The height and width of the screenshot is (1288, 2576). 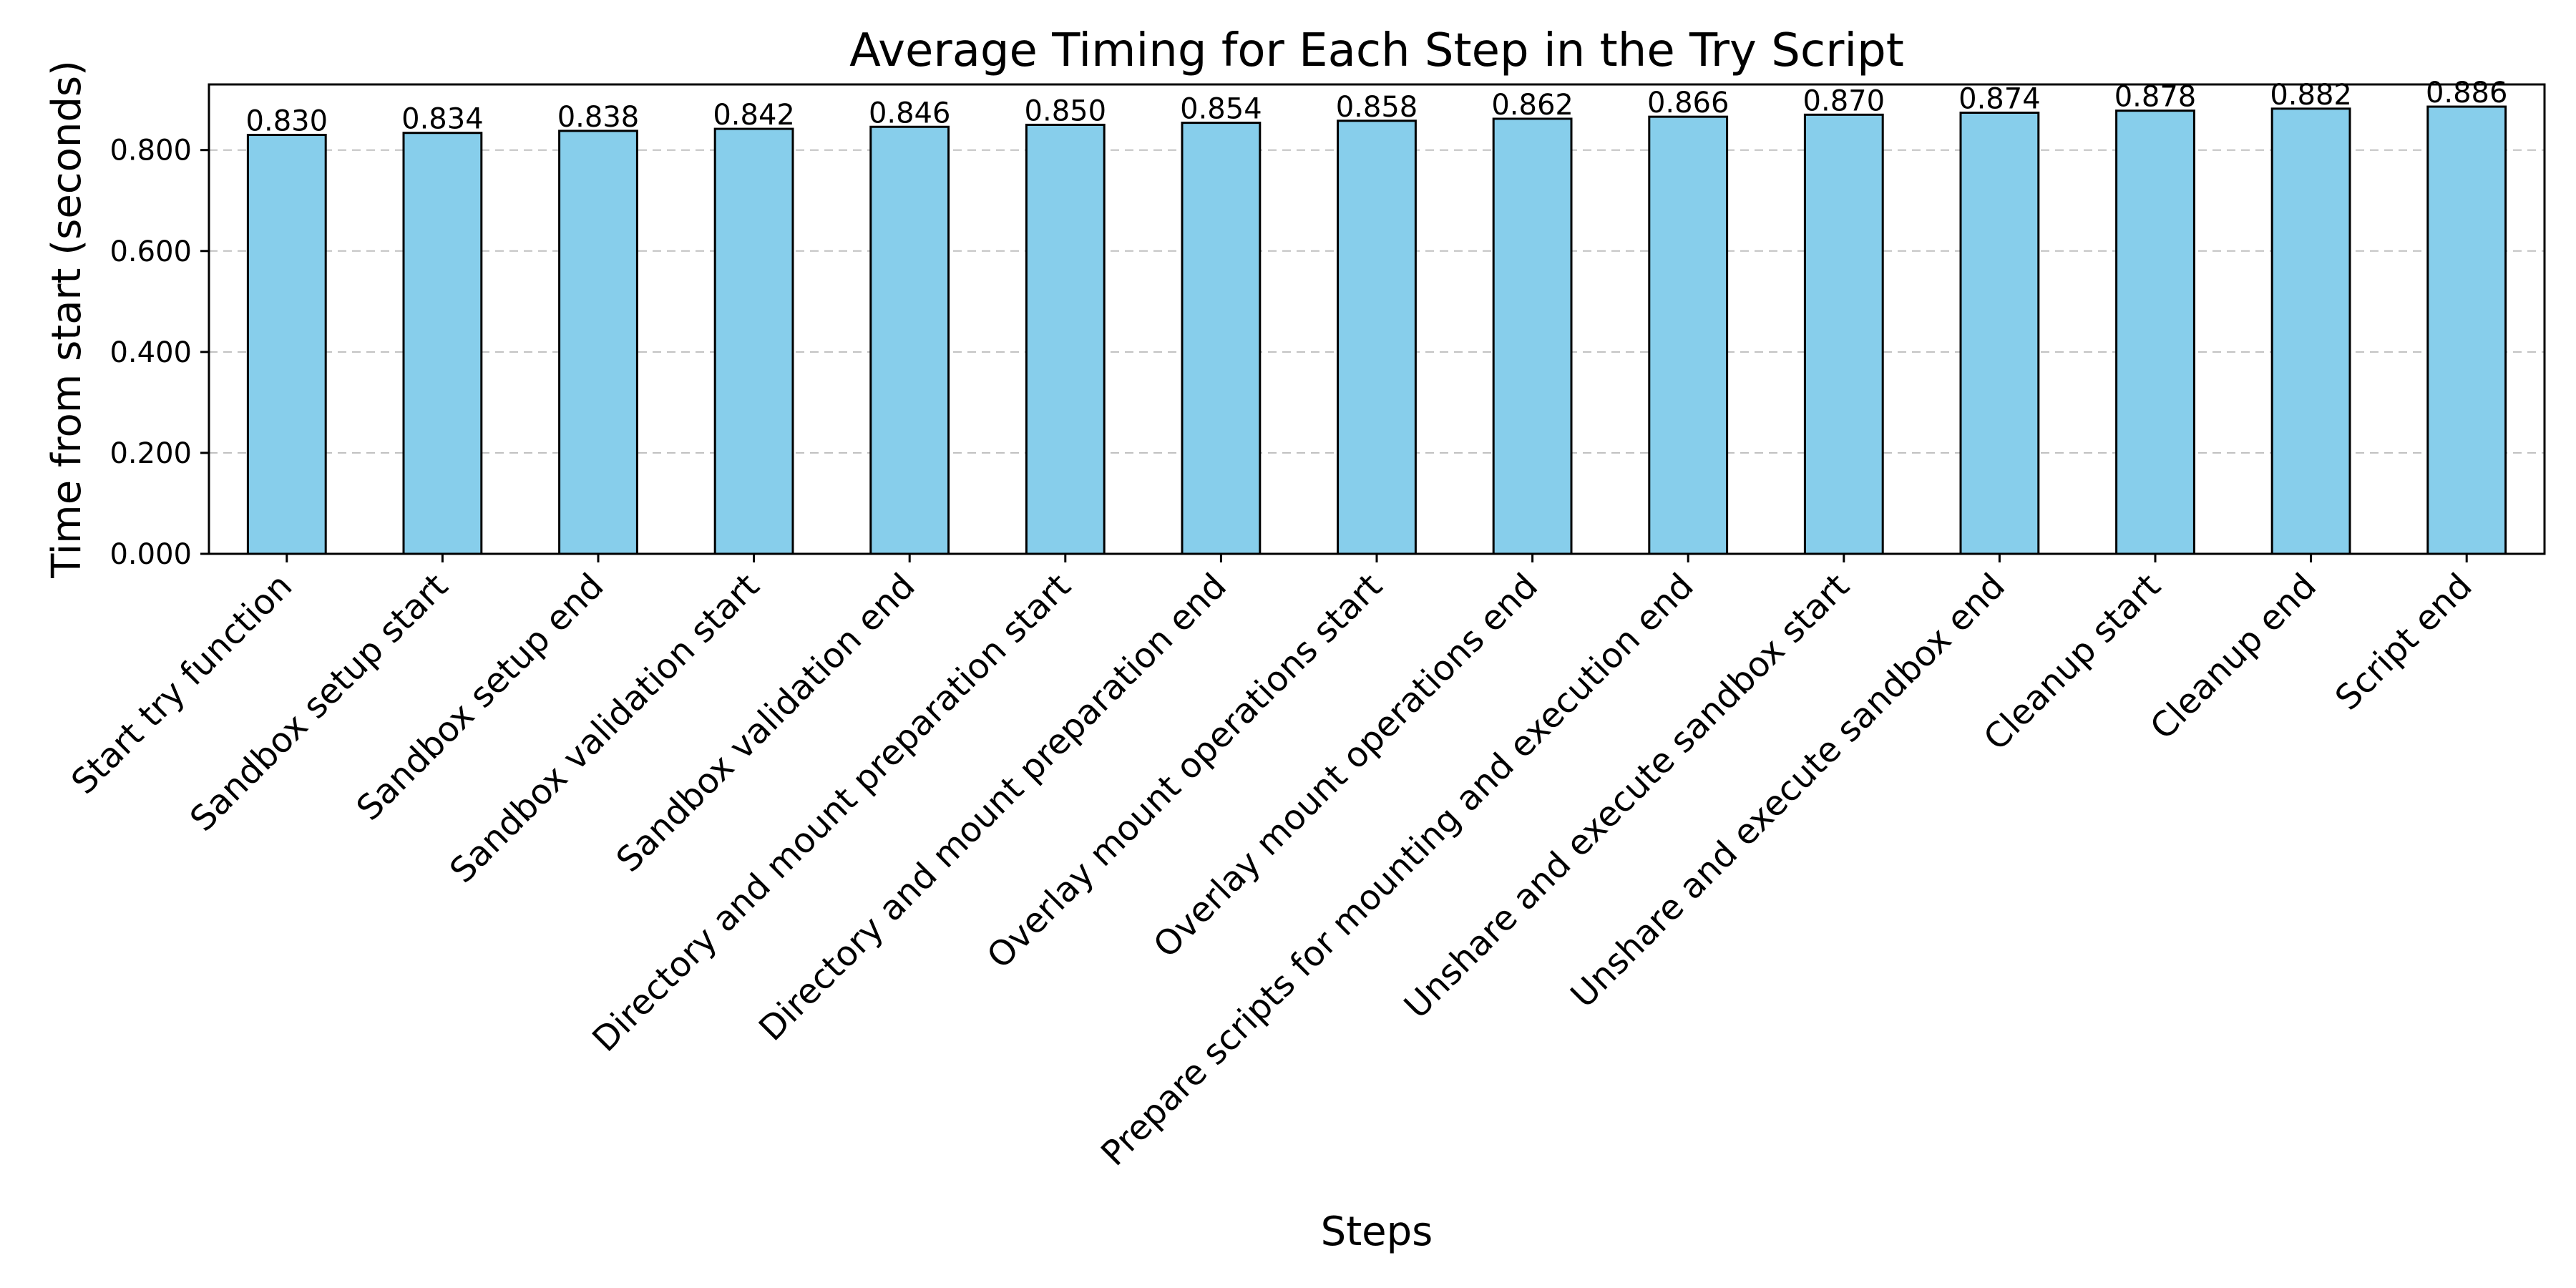 What do you see at coordinates (150, 251) in the screenshot?
I see `y-tick-label: 0.600` at bounding box center [150, 251].